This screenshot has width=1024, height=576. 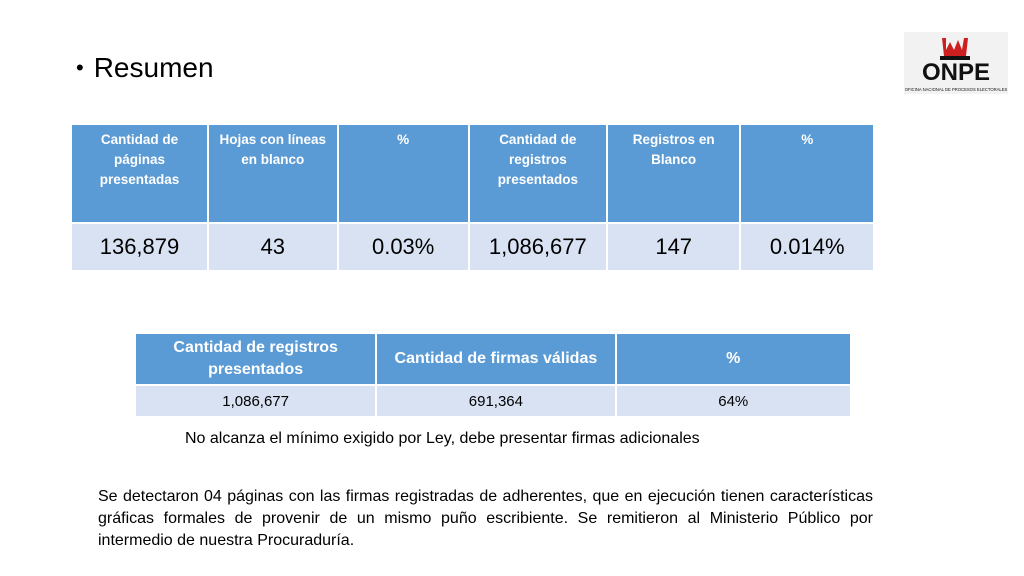 What do you see at coordinates (139, 247) in the screenshot?
I see `table-cell: 136,879` at bounding box center [139, 247].